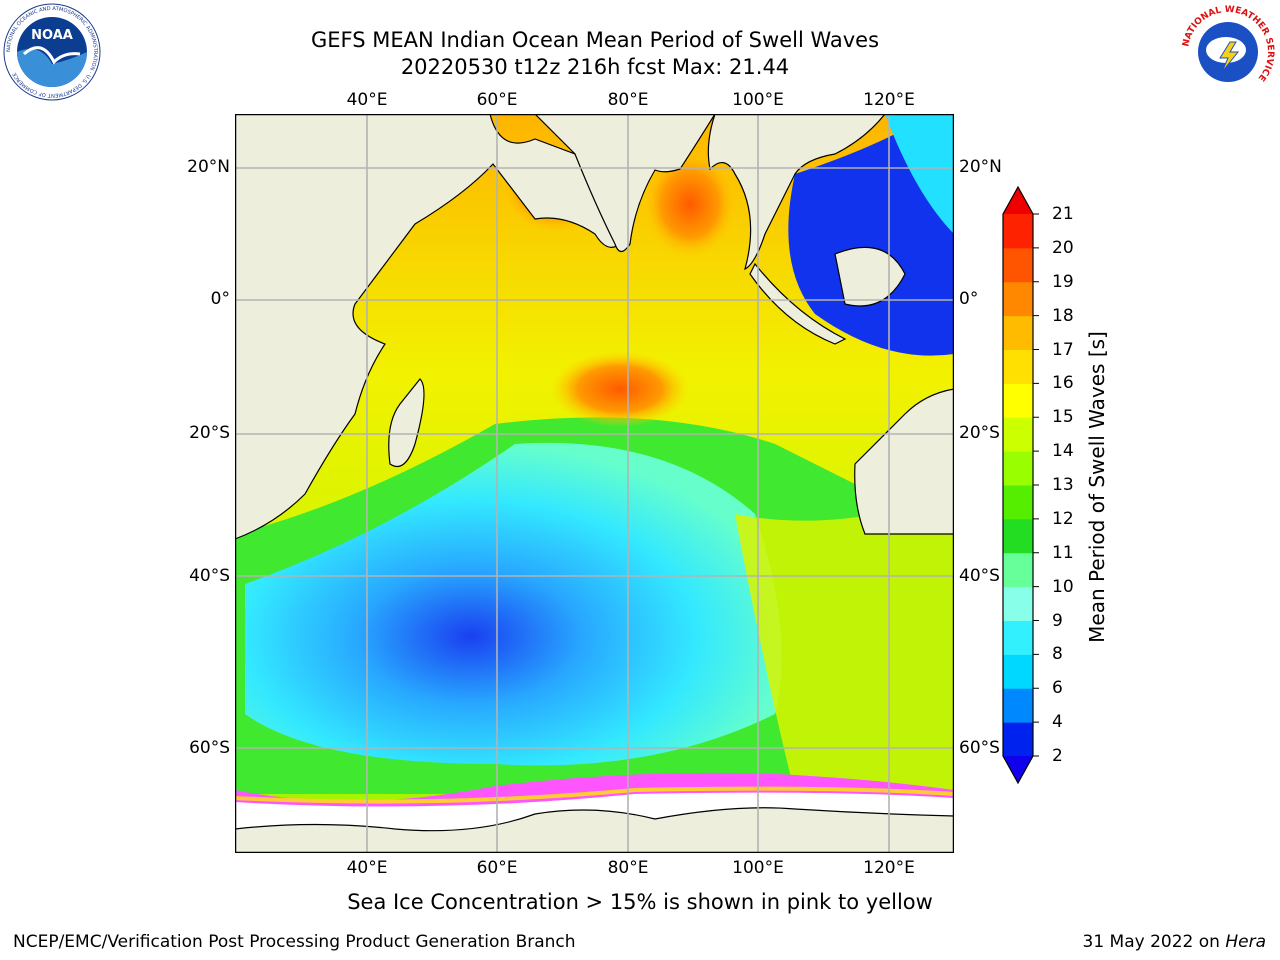  Describe the element at coordinates (220, 299) in the screenshot. I see `lat-label-left: 0°` at that location.